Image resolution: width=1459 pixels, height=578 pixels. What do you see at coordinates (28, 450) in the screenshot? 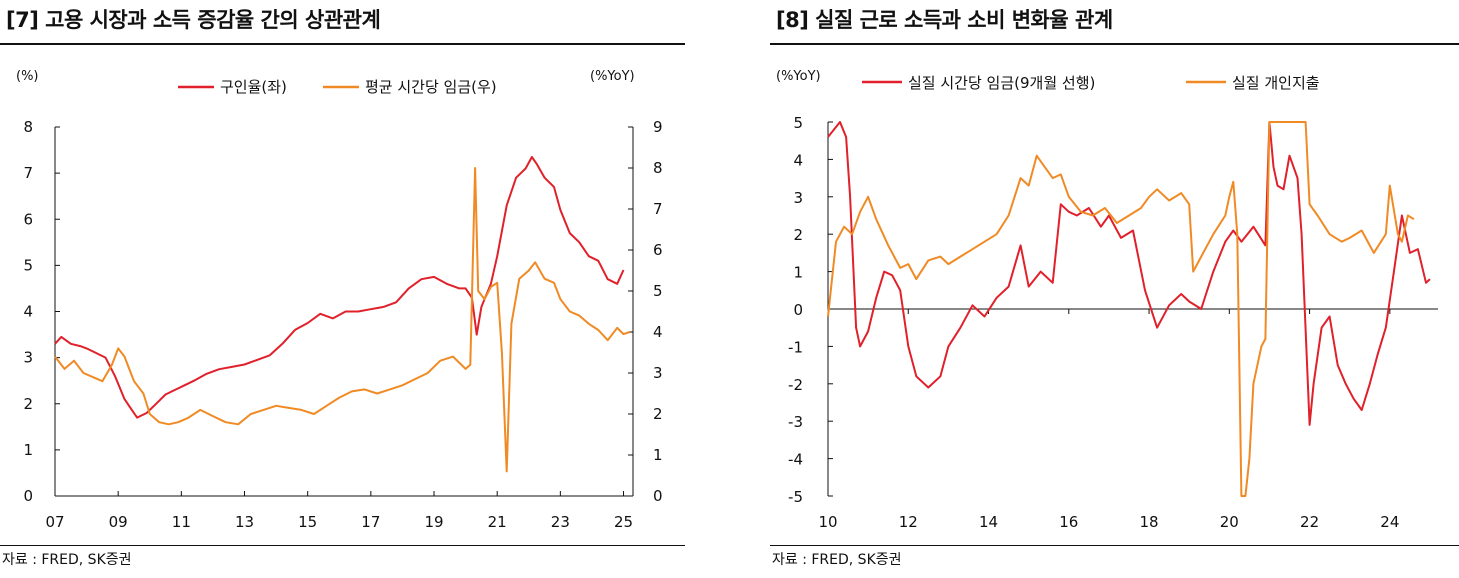
I see `y-left-tick-label: 1` at bounding box center [28, 450].